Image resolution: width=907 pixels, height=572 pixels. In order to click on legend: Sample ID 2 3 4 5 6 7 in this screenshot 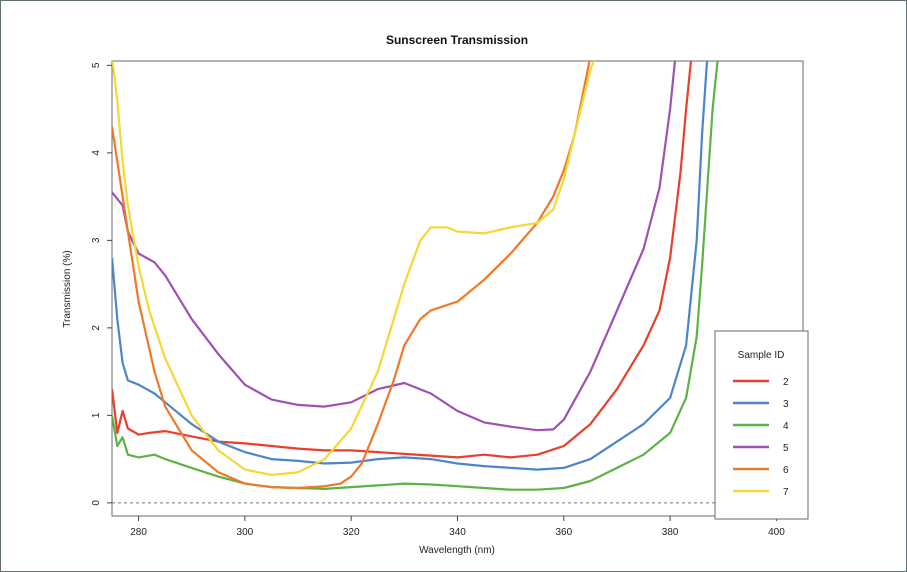, I will do `click(761, 425)`.